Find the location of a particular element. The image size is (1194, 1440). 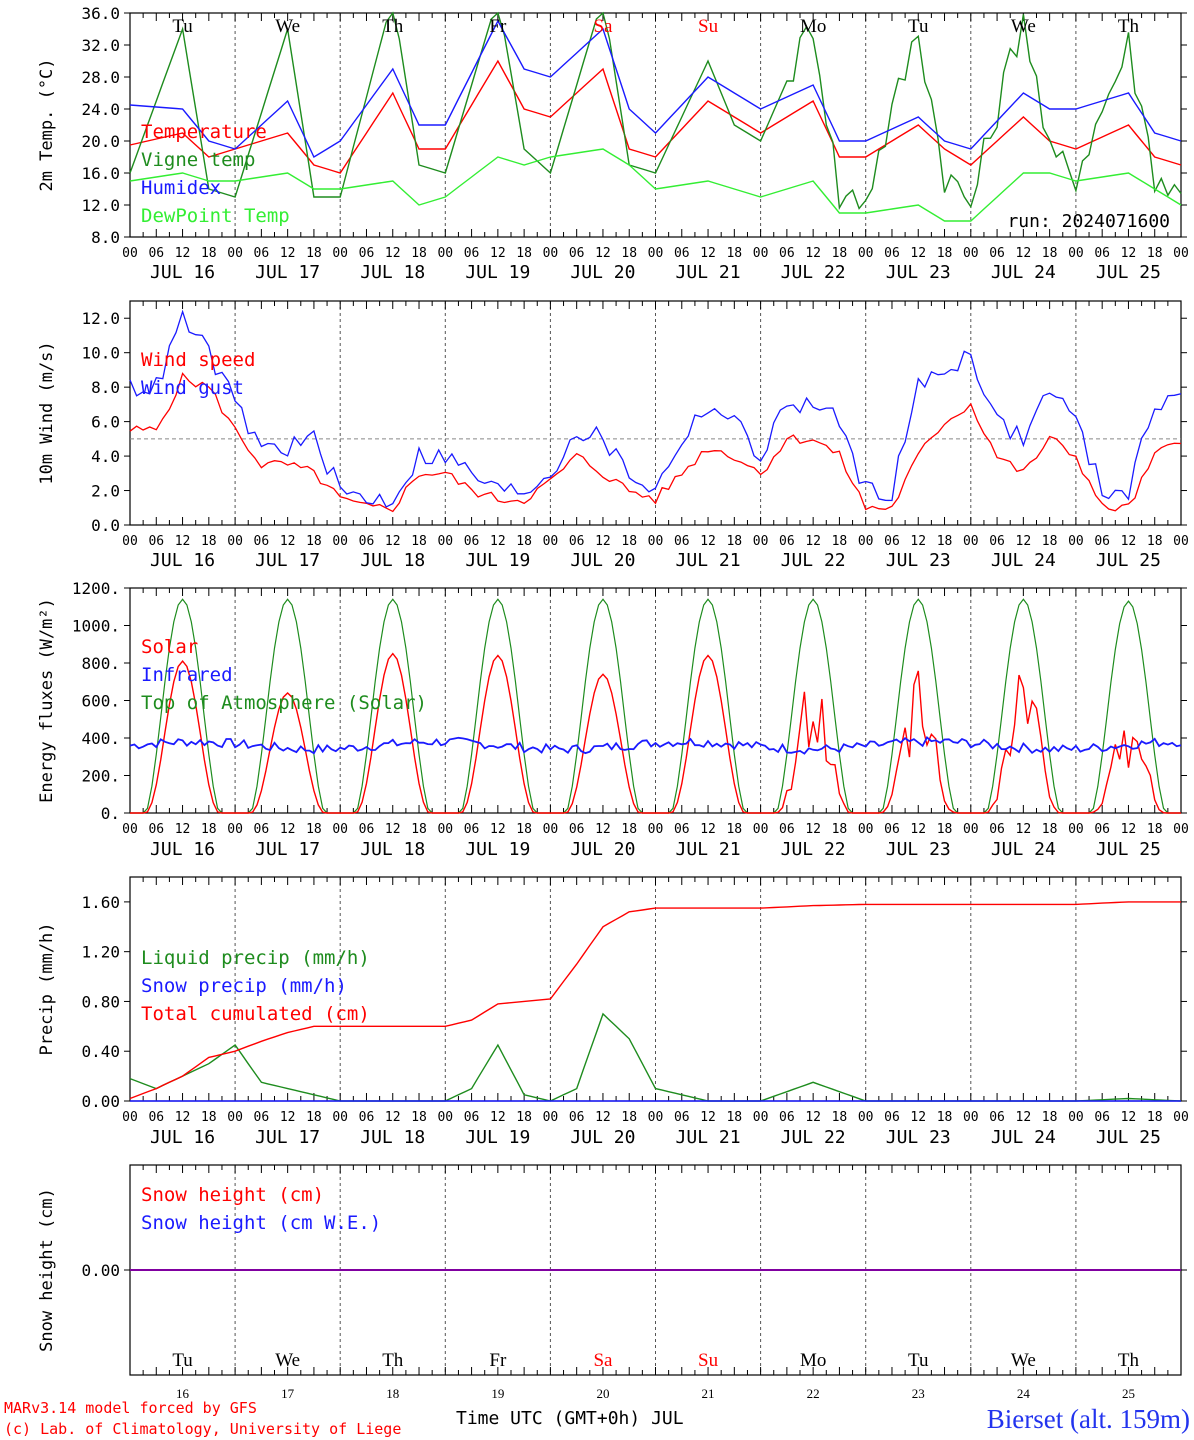

legend-infrared: Infrared is located at coordinates (187, 675).